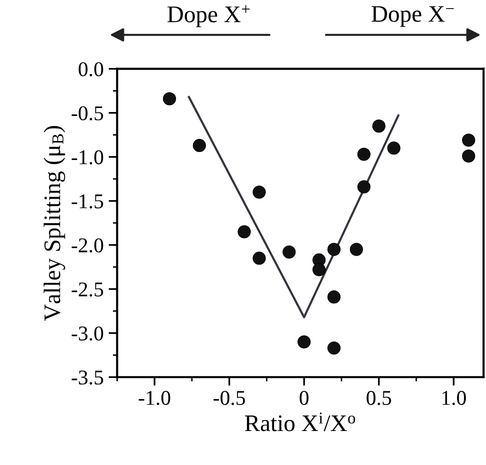 The height and width of the screenshot is (465, 486). What do you see at coordinates (55, 223) in the screenshot?
I see `y-axis-title: Valley Splitting (μ$_{B}$)` at bounding box center [55, 223].